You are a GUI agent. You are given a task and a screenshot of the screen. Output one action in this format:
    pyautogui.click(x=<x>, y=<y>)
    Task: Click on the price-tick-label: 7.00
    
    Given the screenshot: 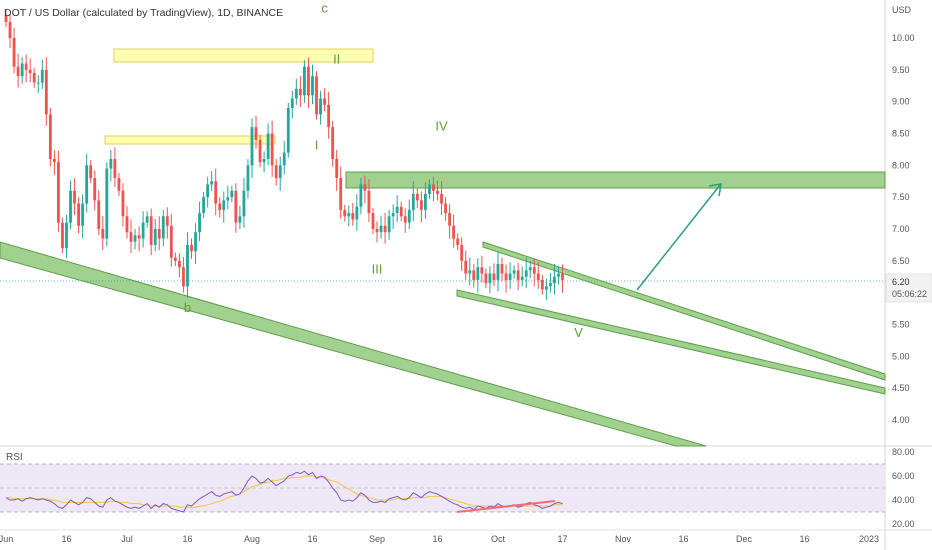 What is the action you would take?
    pyautogui.click(x=901, y=229)
    